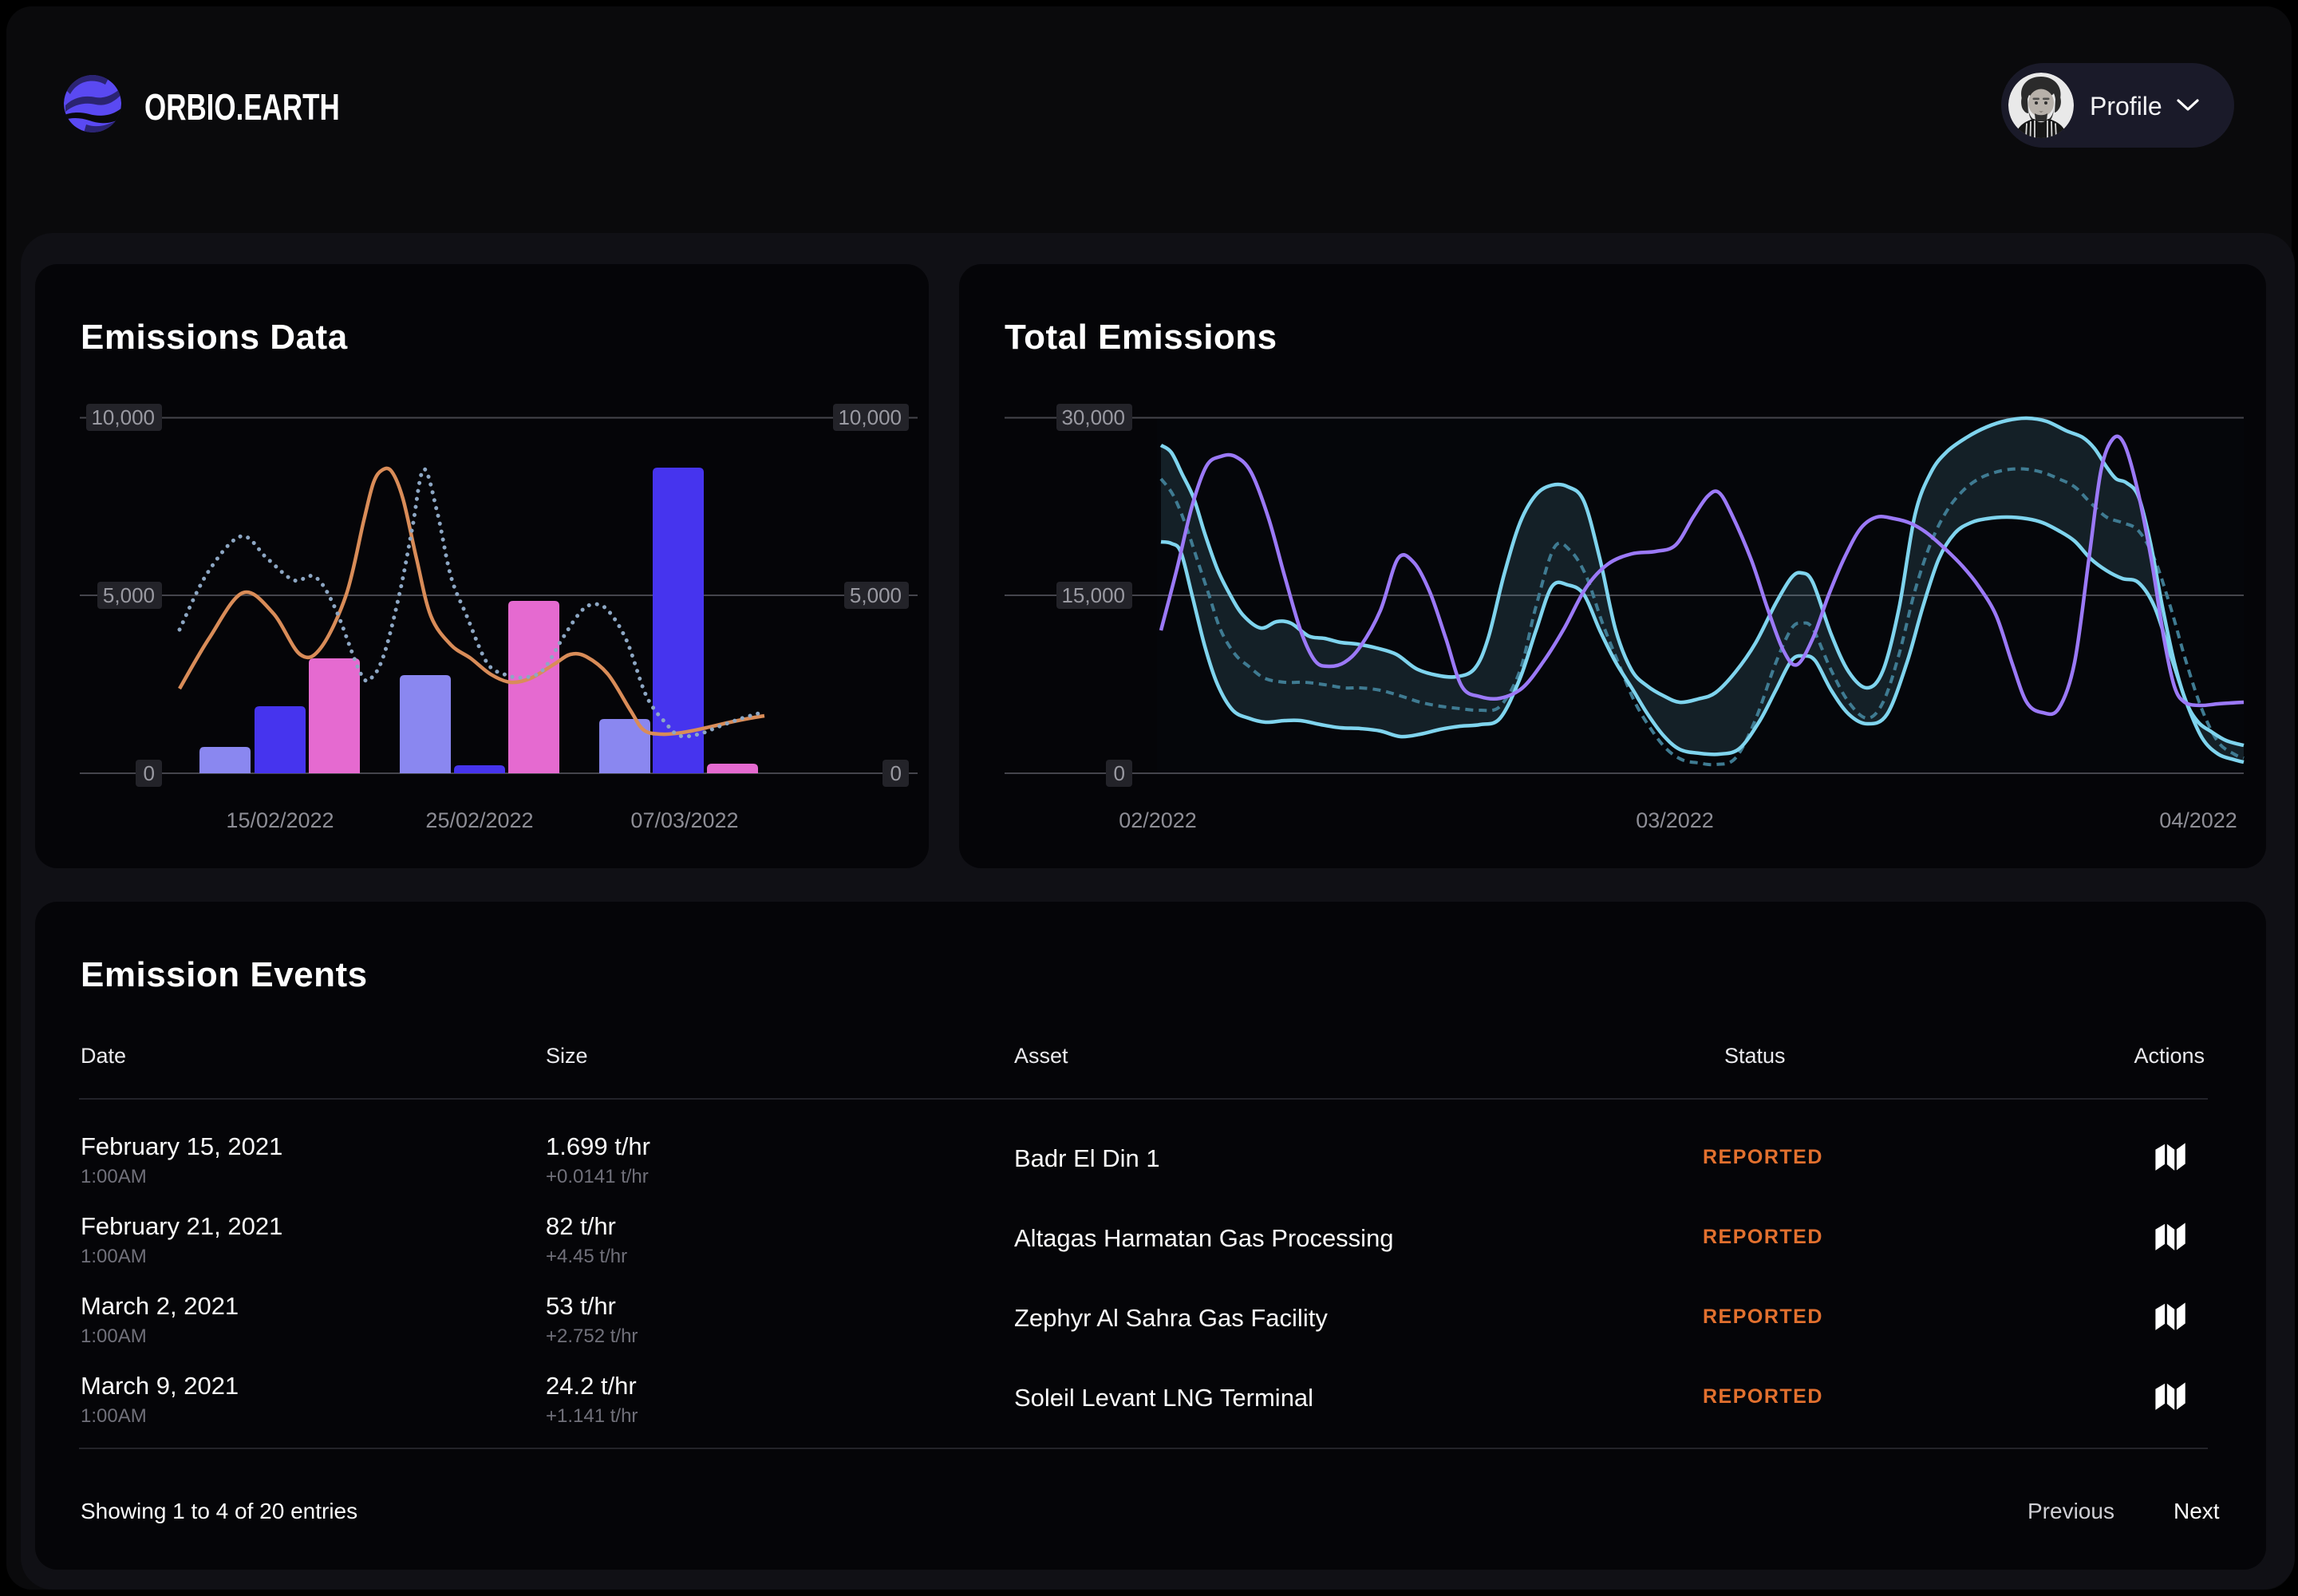  Describe the element at coordinates (1158, 820) in the screenshot. I see `svg-text: 02/2022` at that location.